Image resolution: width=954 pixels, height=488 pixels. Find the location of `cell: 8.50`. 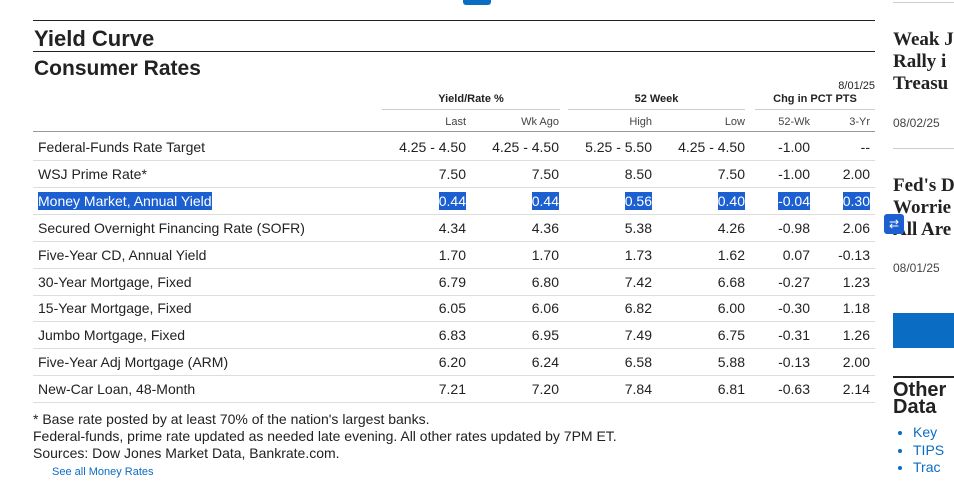

cell: 8.50 is located at coordinates (638, 173).